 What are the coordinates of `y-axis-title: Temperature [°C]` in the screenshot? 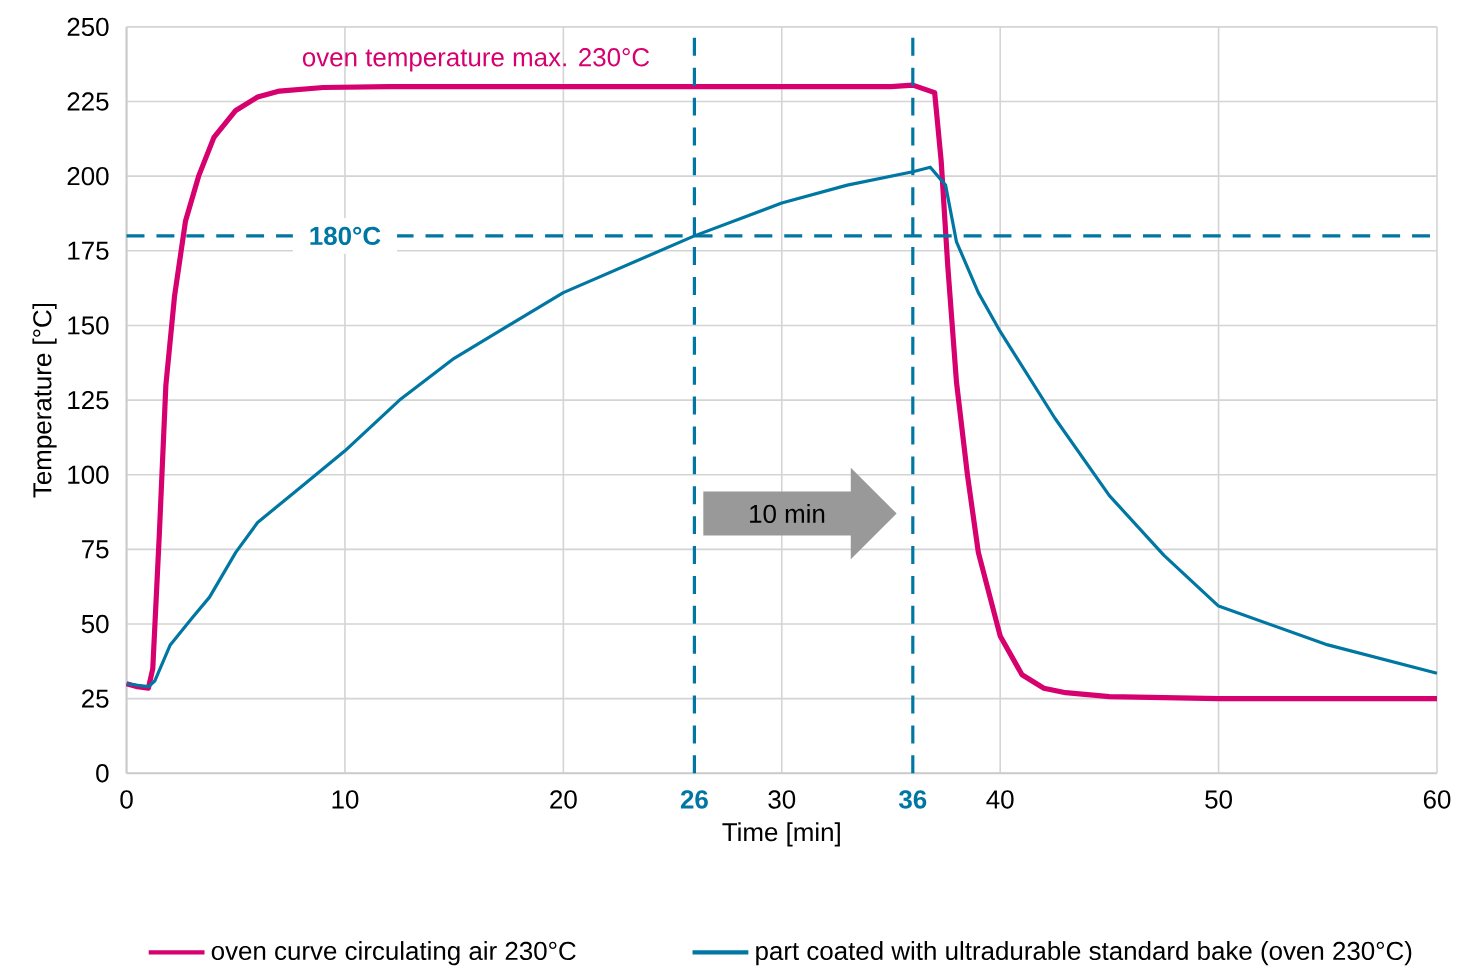 It's located at (44, 401).